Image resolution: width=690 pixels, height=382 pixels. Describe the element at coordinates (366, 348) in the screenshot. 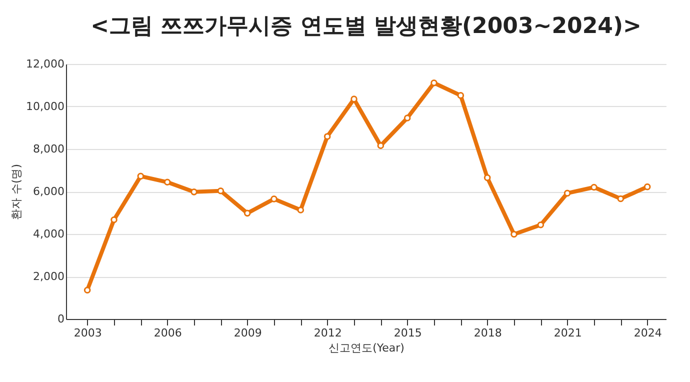

I see `x-axis-title: 신고연도(Year)` at that location.